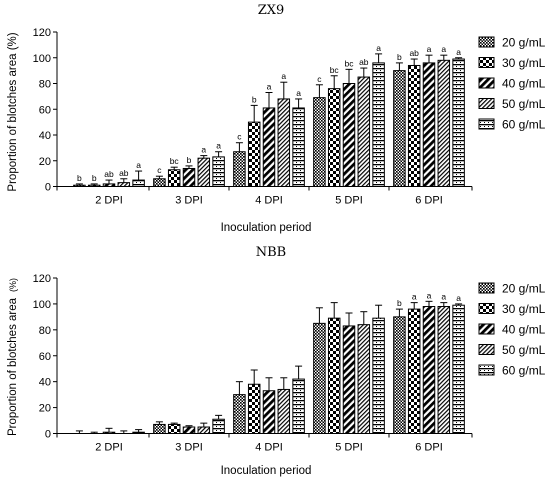 The image size is (550, 484). I want to click on y-tick-label: 80, so click(45, 331).